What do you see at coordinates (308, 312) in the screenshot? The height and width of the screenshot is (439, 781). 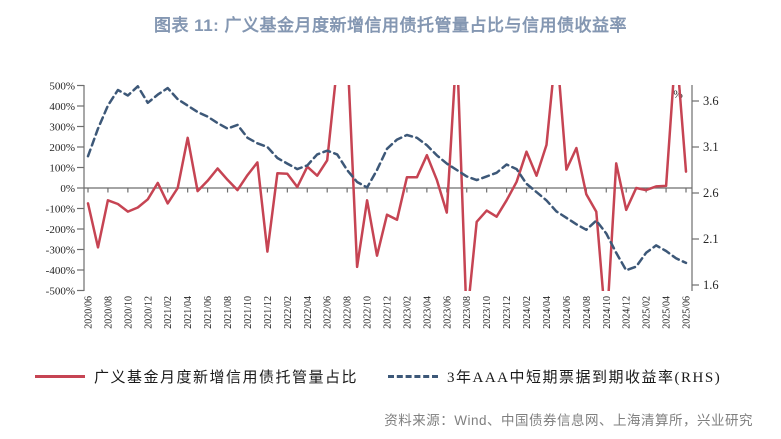 I see `svg-text: 2022/04` at bounding box center [308, 312].